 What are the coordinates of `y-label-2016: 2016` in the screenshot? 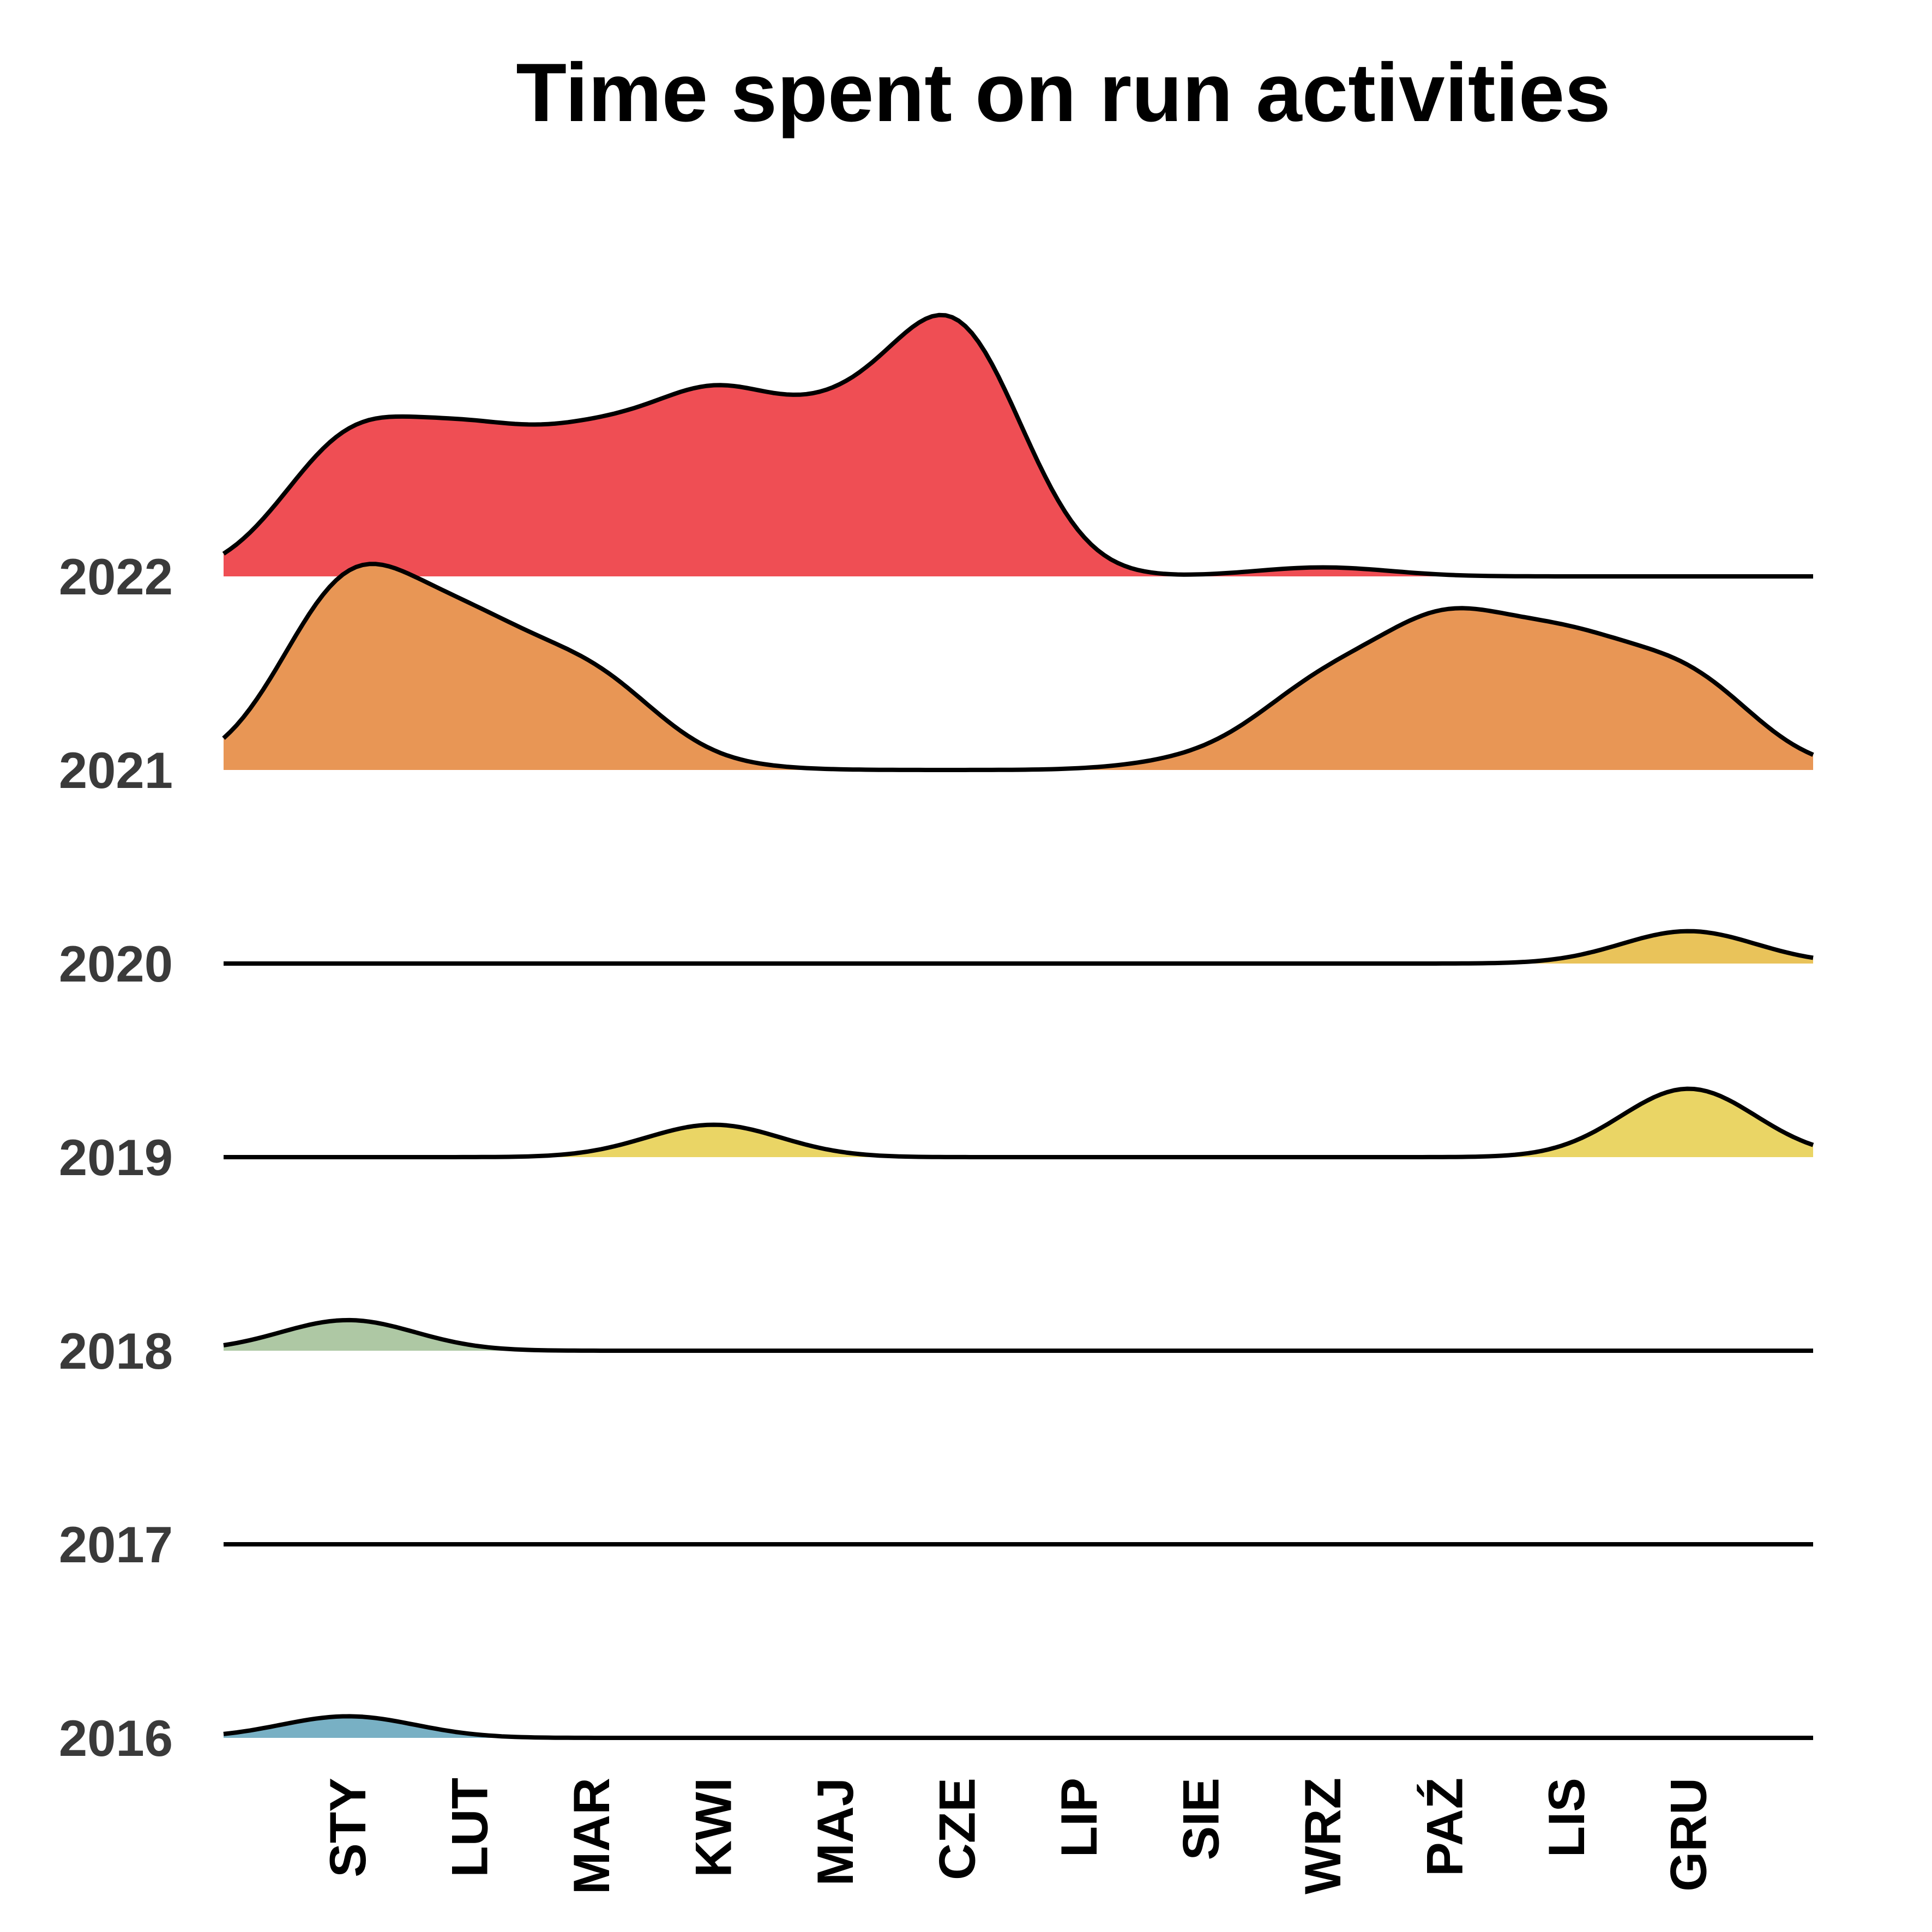 It's located at (116, 1738).